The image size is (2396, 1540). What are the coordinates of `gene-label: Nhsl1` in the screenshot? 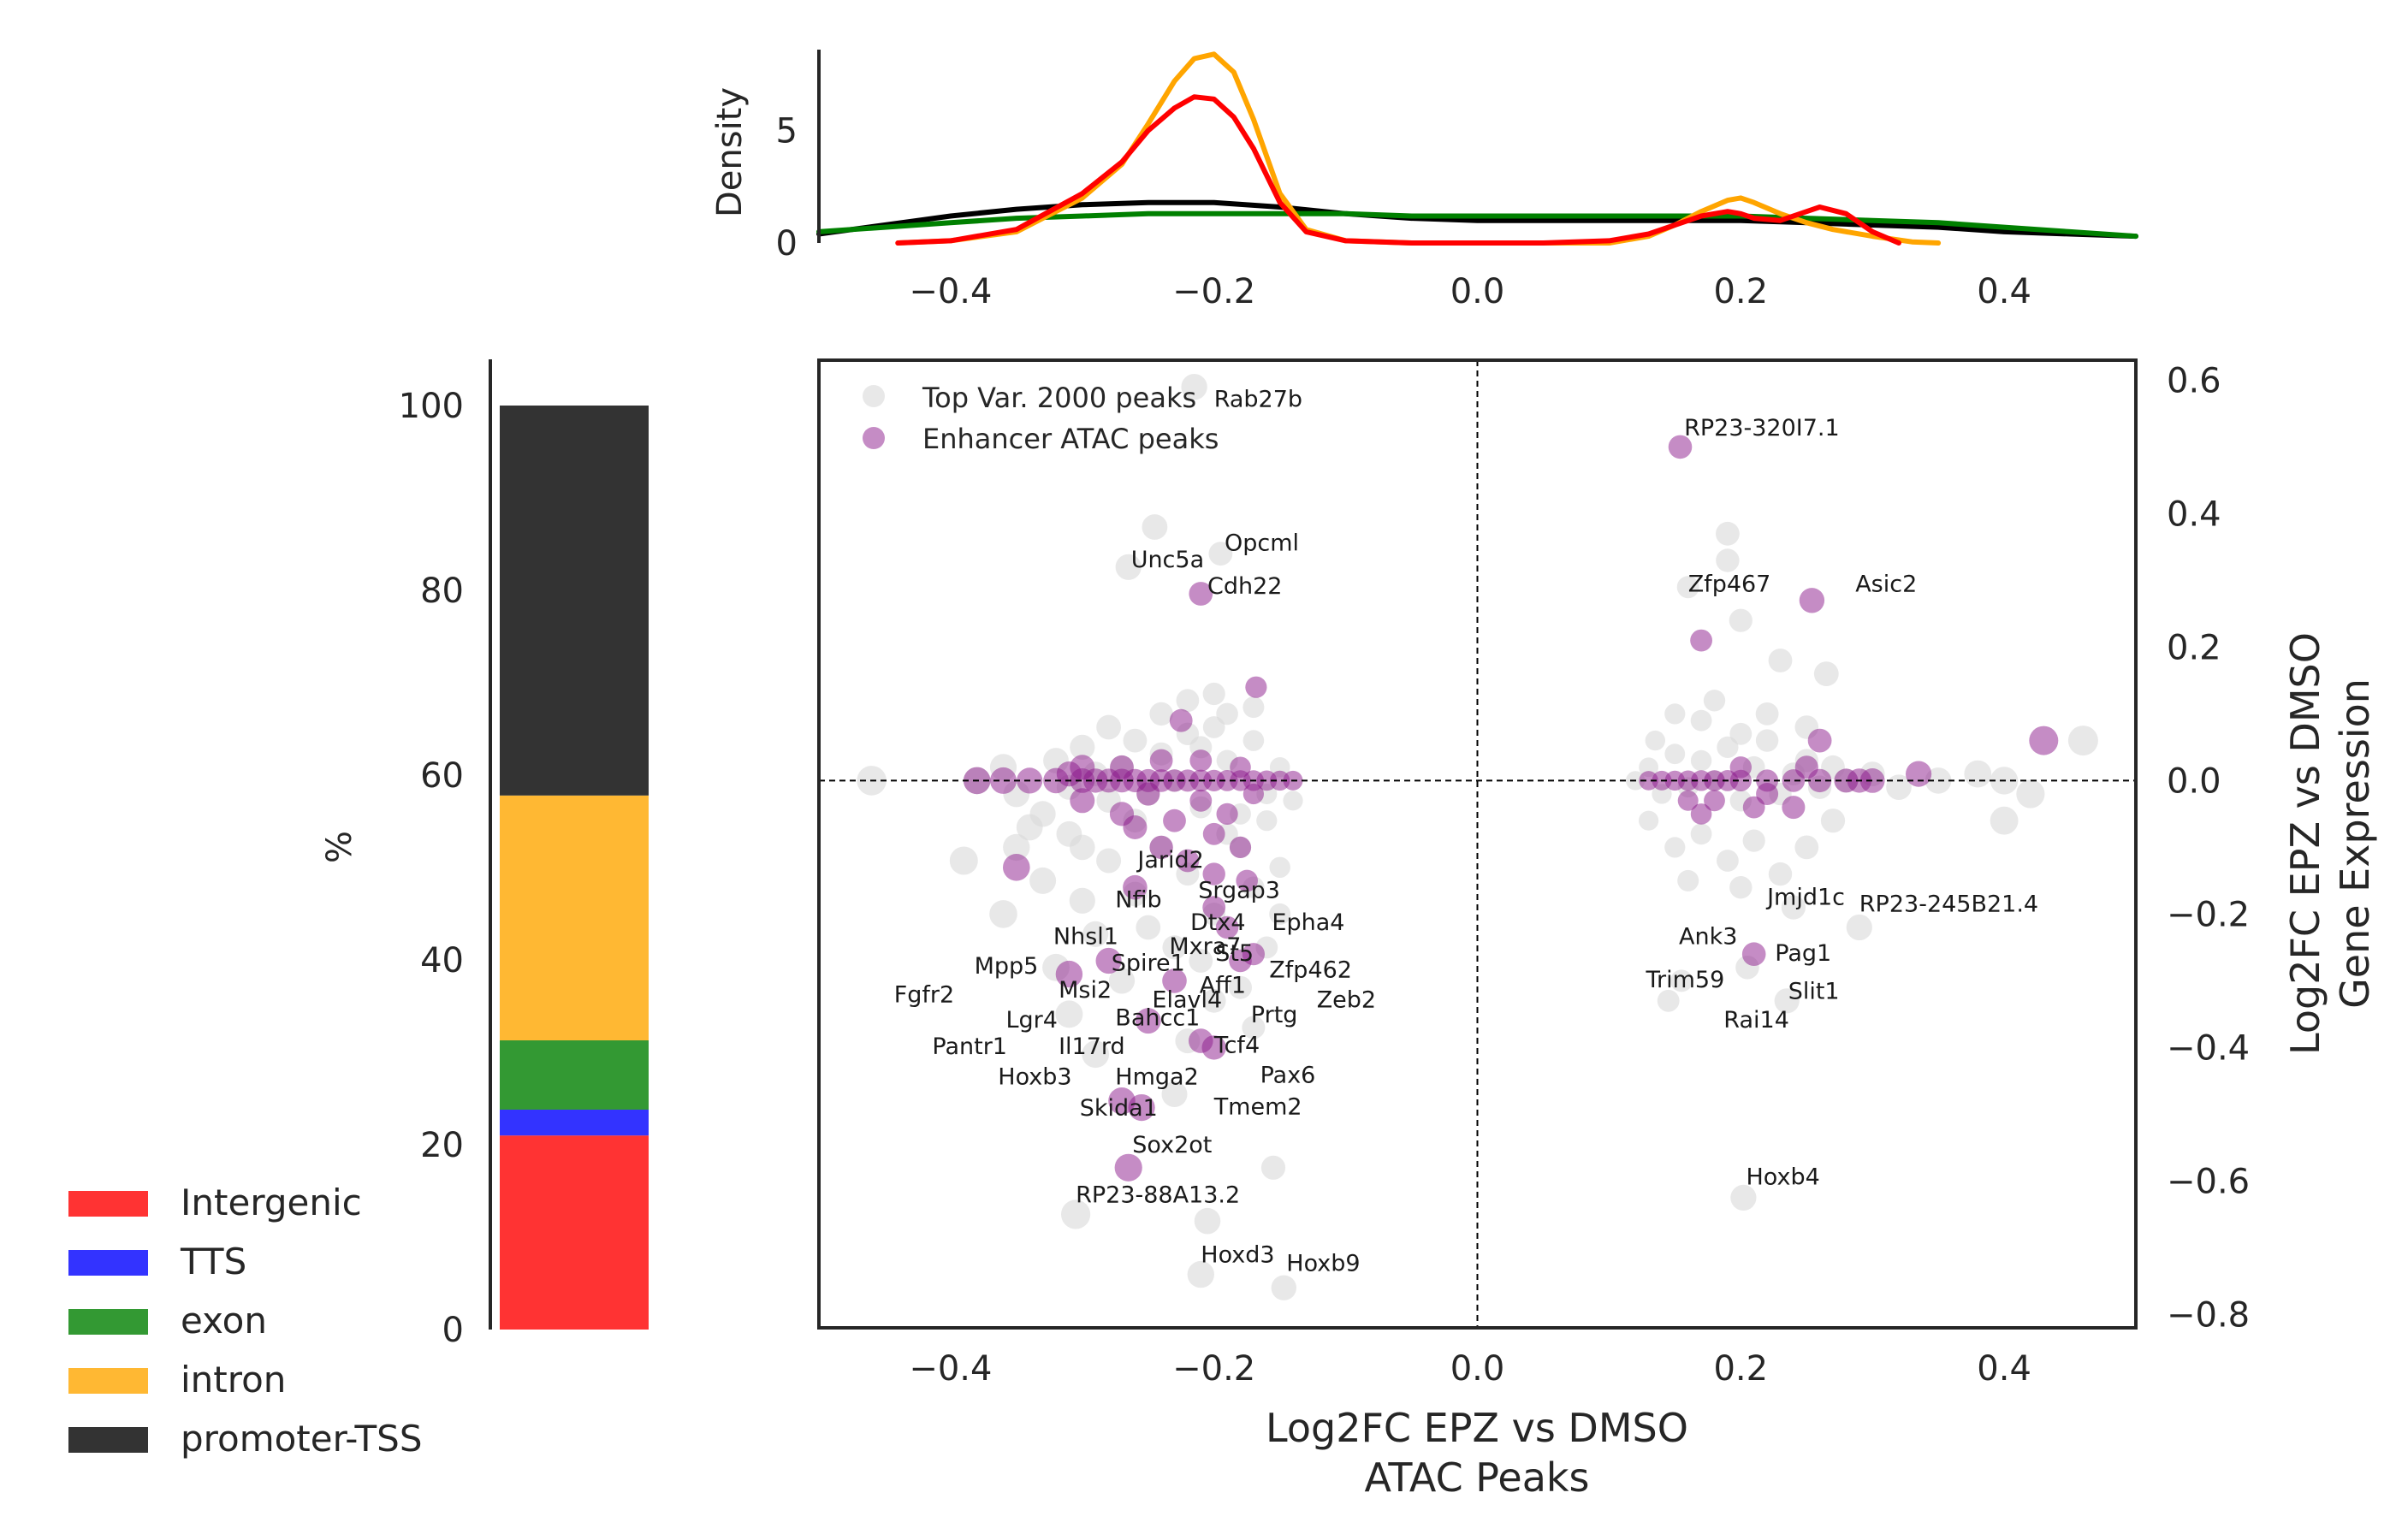 It's located at (1085, 937).